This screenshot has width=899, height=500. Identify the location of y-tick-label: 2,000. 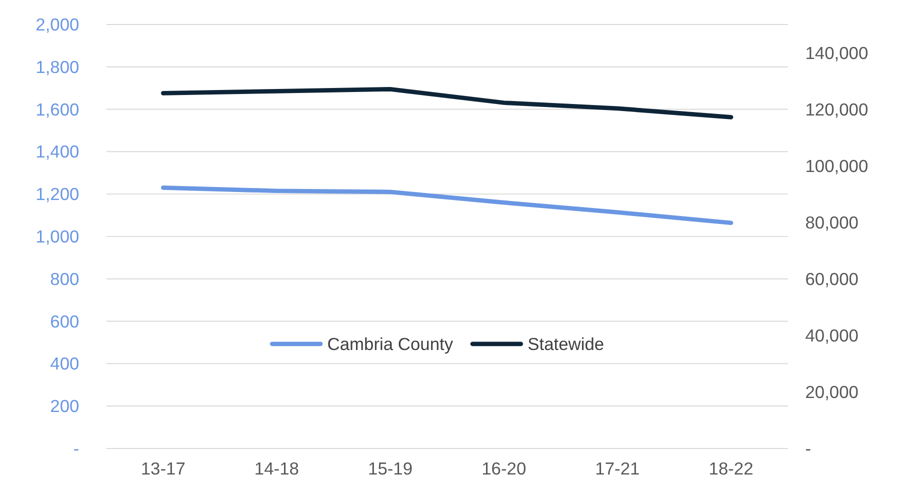
(58, 24).